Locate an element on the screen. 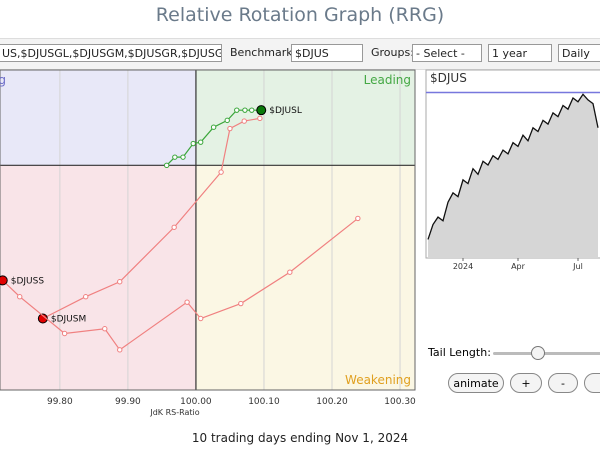 The image size is (600, 450). x-tick-label: 99.90 is located at coordinates (128, 402).